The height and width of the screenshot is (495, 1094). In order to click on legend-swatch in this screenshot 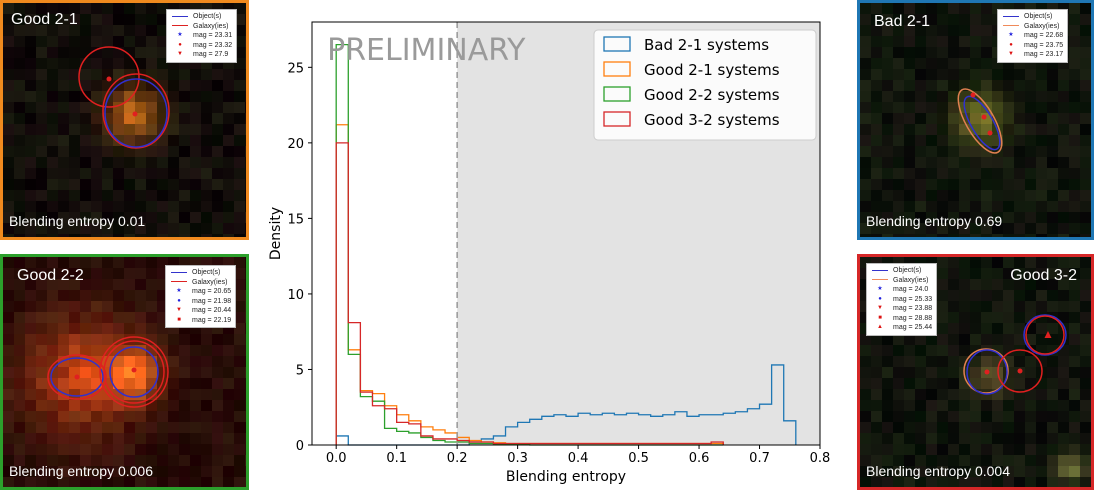, I will do `click(617, 44)`.